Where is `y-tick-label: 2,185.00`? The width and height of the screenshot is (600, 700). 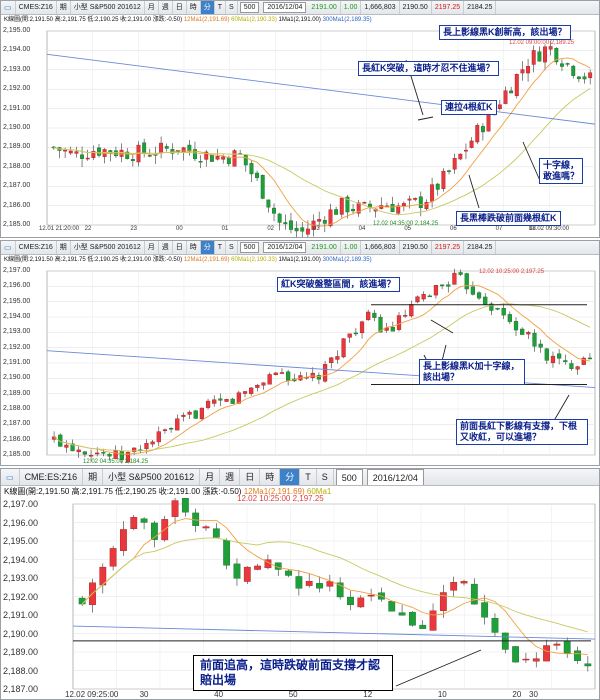
y-tick-label: 2,185.00 is located at coordinates (17, 224).